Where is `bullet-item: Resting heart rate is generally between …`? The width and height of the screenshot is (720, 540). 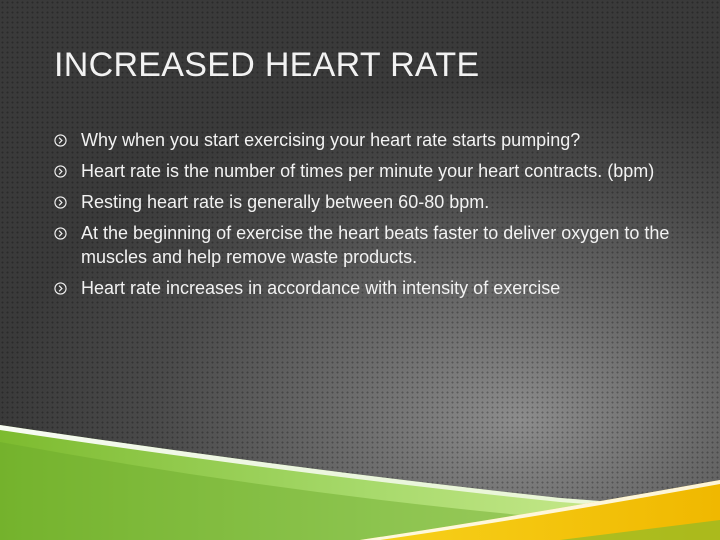 bullet-item: Resting heart rate is generally between … is located at coordinates (364, 202).